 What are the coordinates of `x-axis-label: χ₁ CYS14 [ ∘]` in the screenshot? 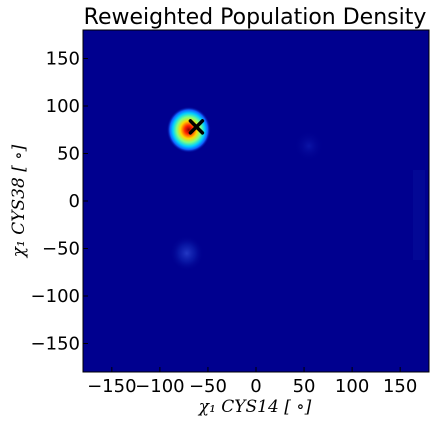 It's located at (255, 407).